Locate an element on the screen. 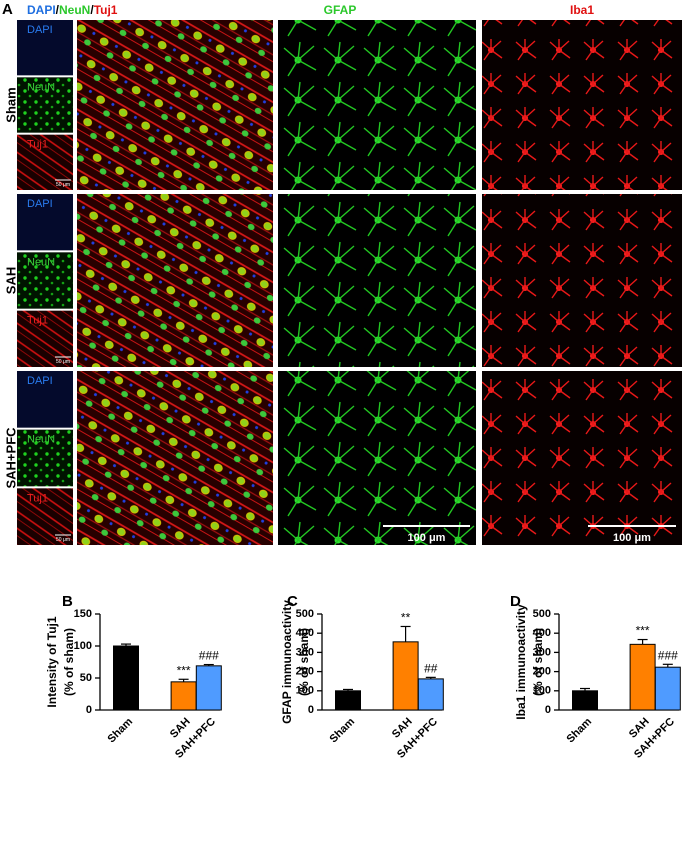 The height and width of the screenshot is (852, 685). panel-label: B is located at coordinates (67, 601).